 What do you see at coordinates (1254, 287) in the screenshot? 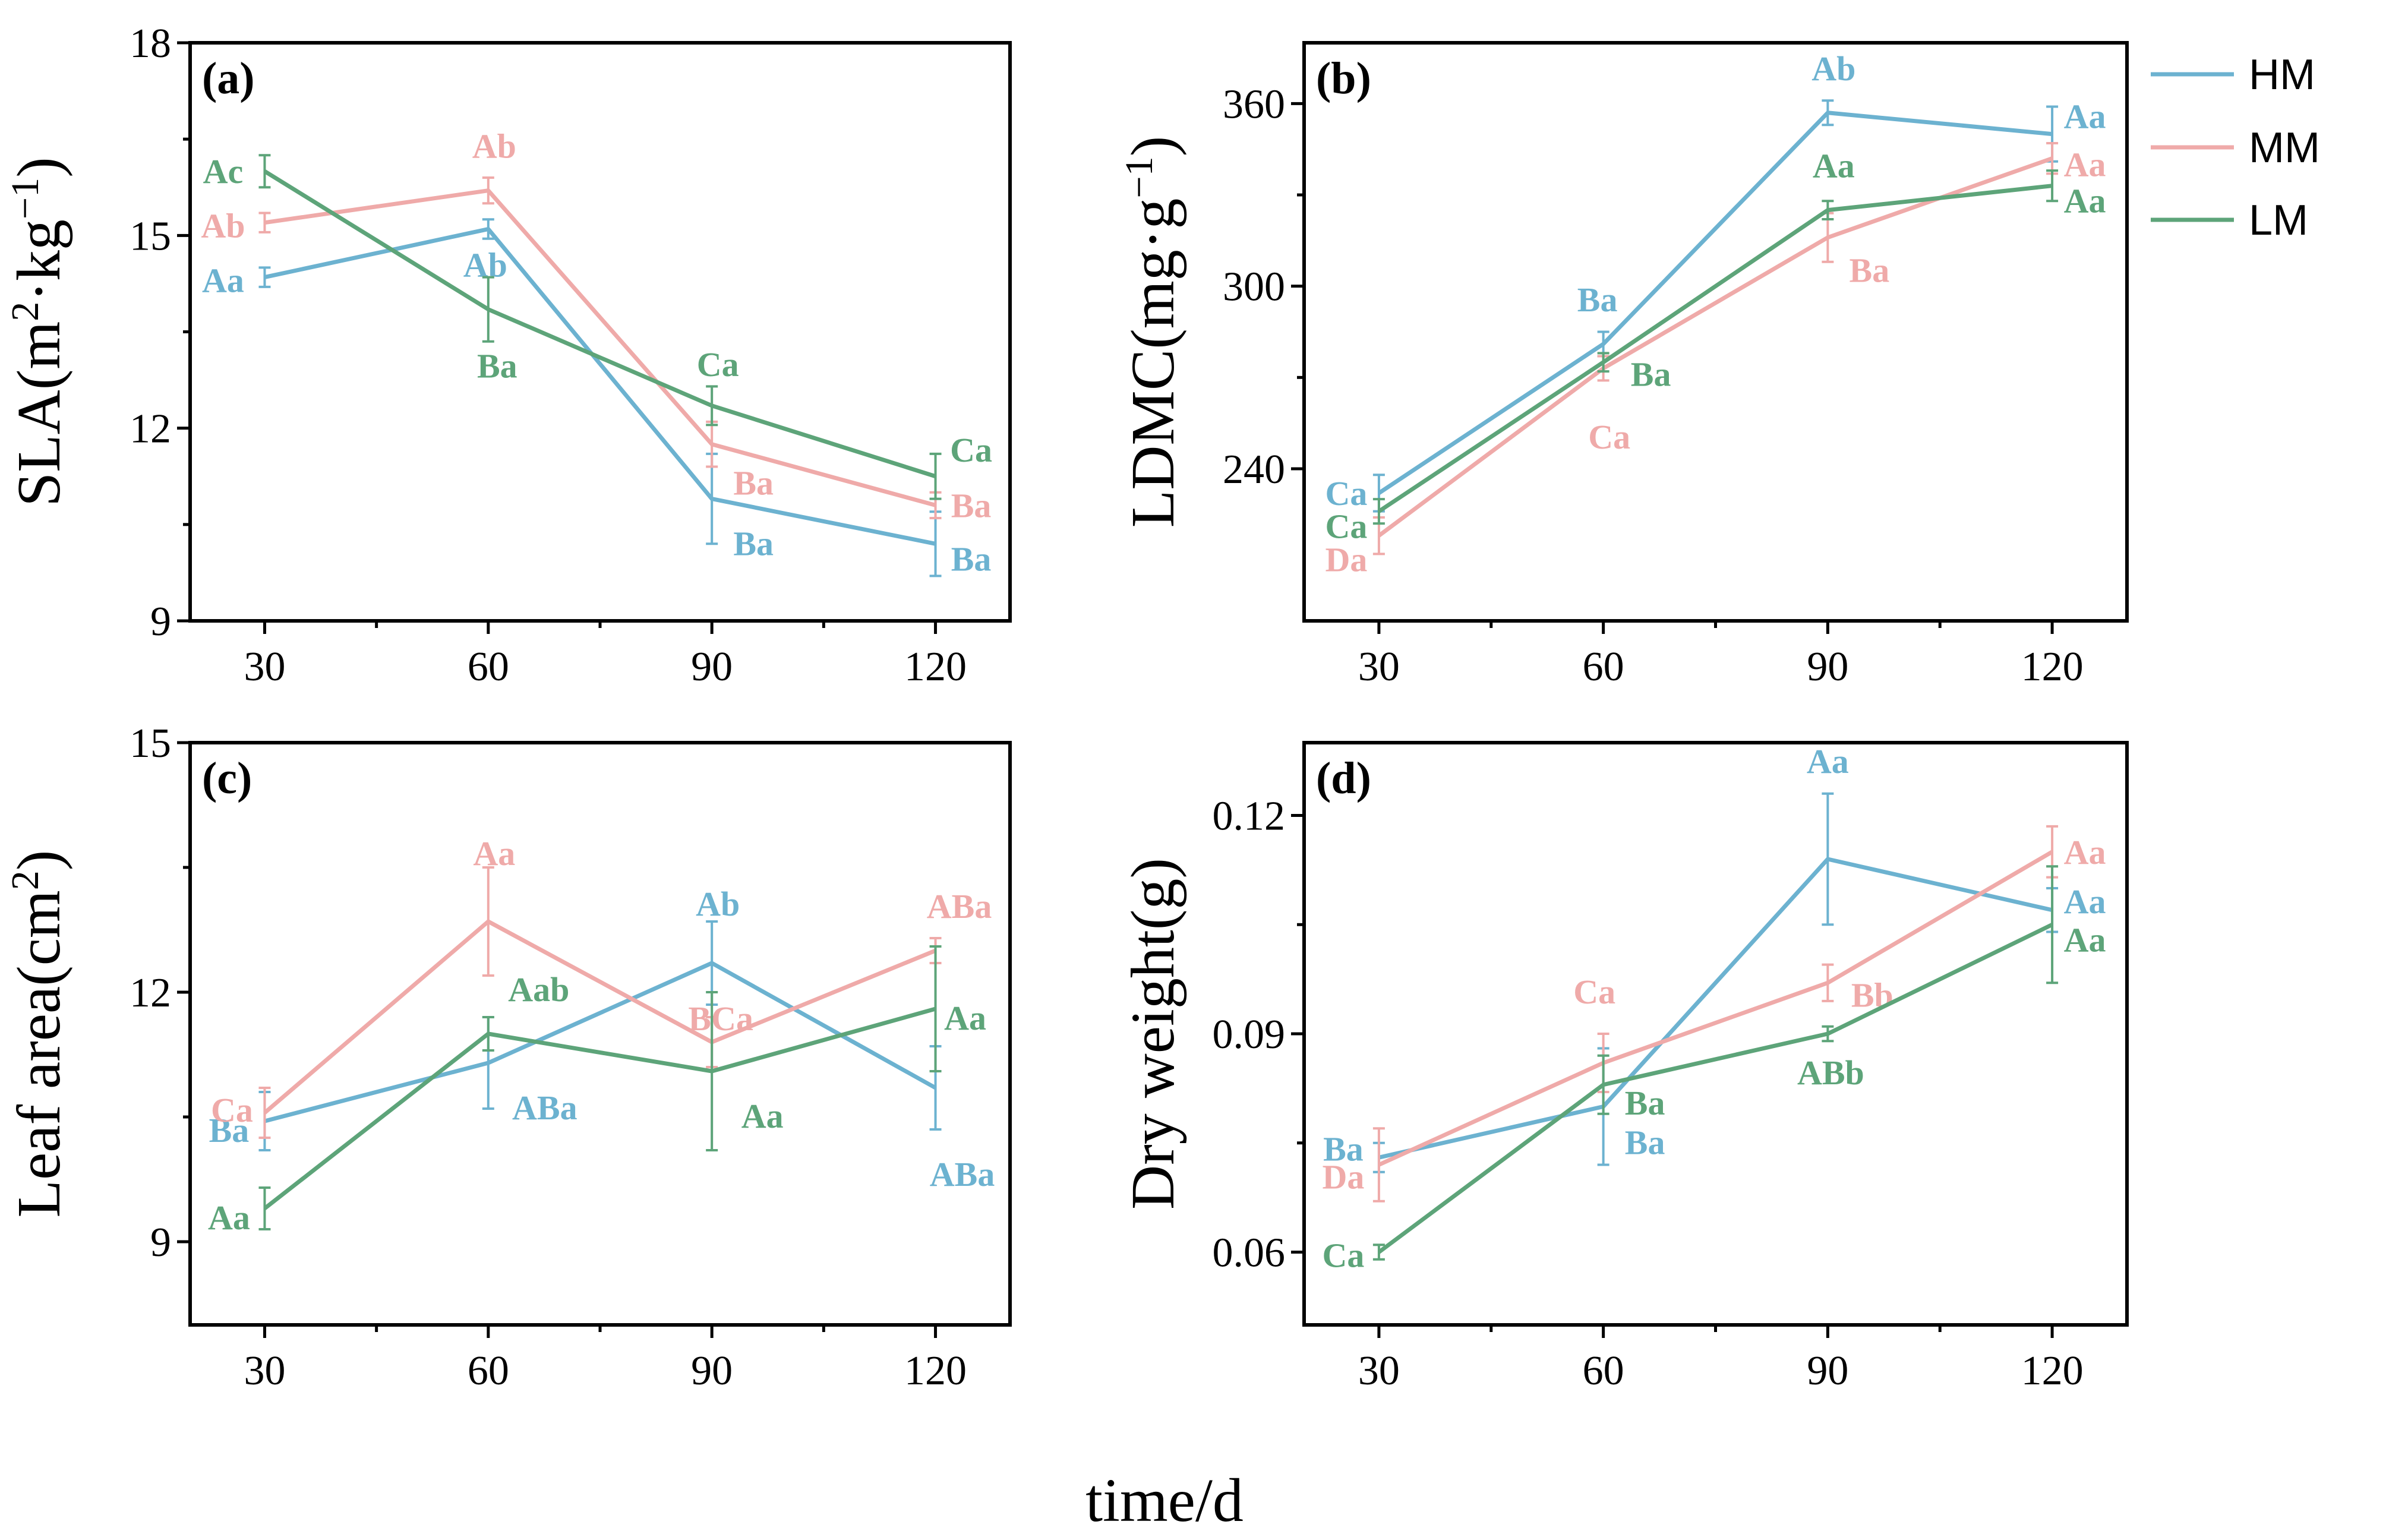
I see `y-tick-label: 300` at bounding box center [1254, 287].